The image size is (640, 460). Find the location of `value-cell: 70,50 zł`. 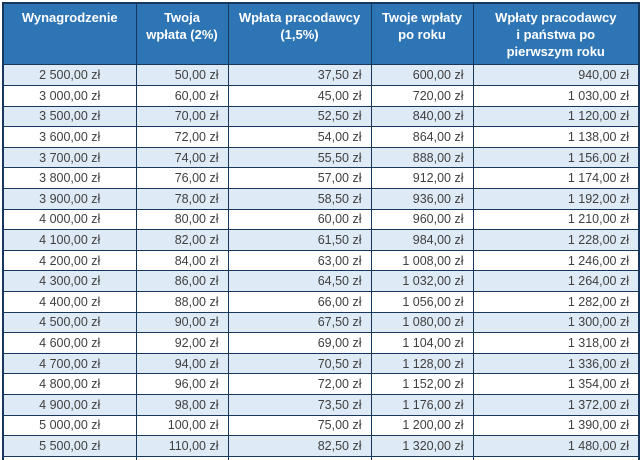

value-cell: 70,50 zł is located at coordinates (299, 363).